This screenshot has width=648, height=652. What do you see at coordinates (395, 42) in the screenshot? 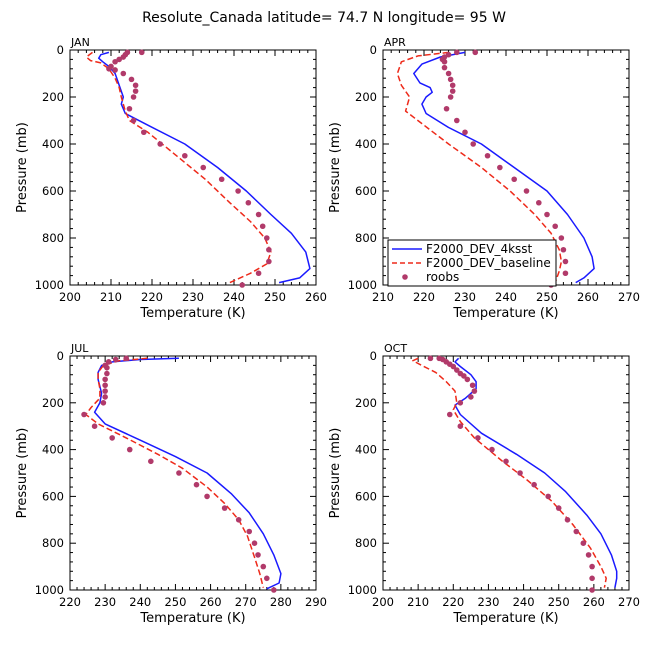
I see `panel-month-label: APR` at bounding box center [395, 42].